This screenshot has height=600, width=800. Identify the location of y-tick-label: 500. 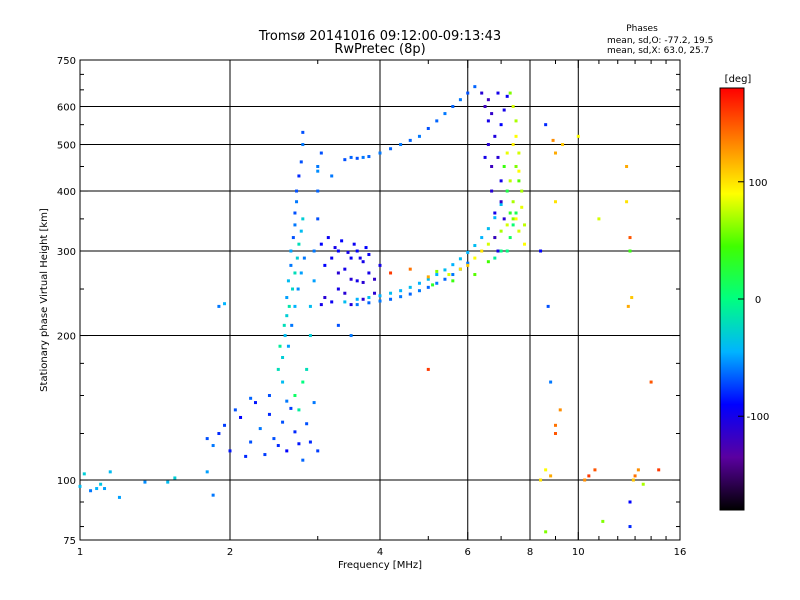
(66, 146).